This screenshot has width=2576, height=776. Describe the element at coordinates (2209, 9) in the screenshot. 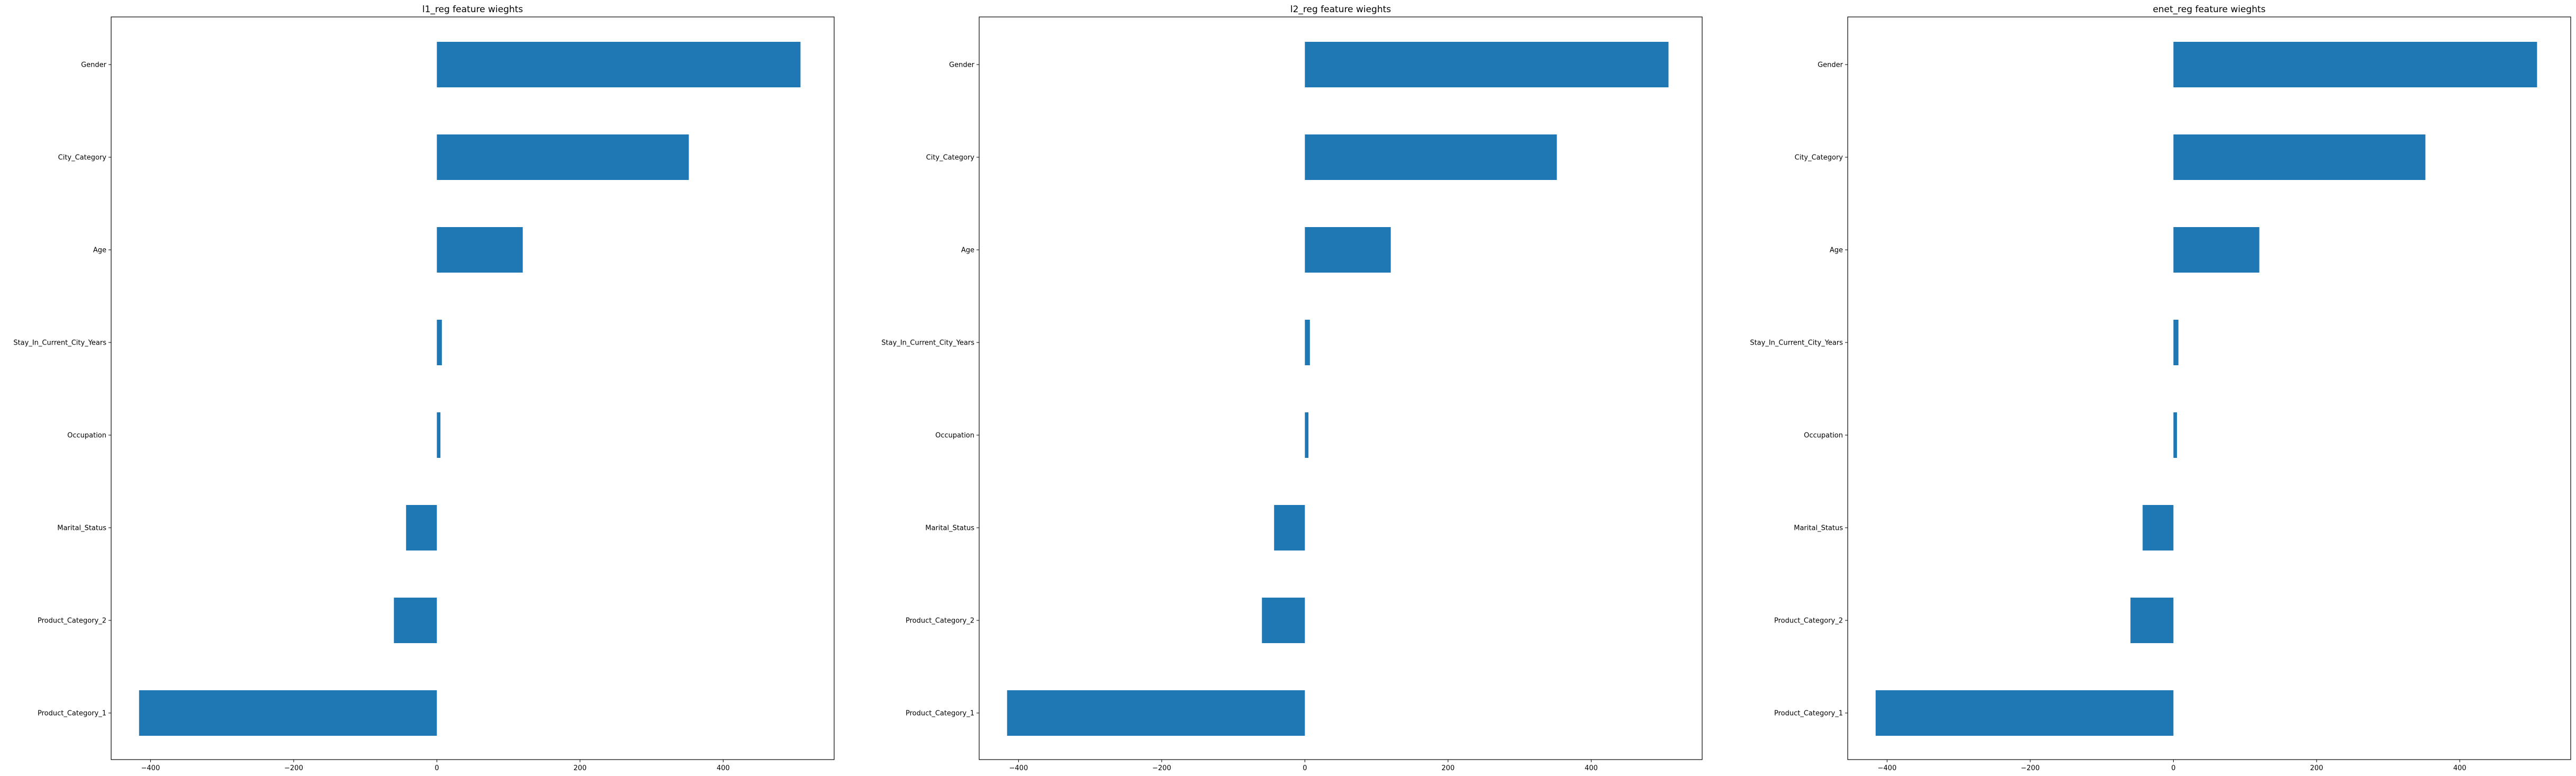

I see `panel-title: enet_reg feature wieghts` at that location.